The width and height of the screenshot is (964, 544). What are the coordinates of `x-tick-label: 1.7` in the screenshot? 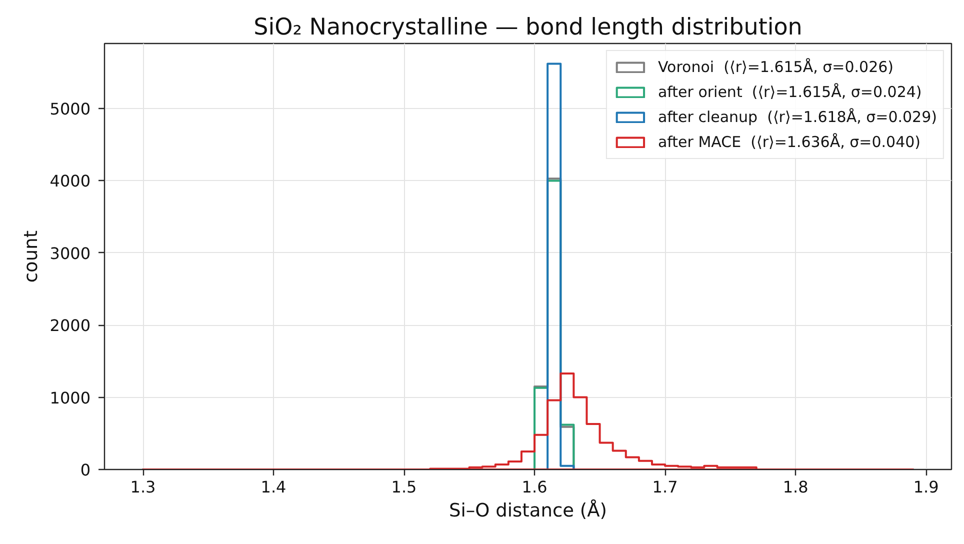 It's located at (665, 487).